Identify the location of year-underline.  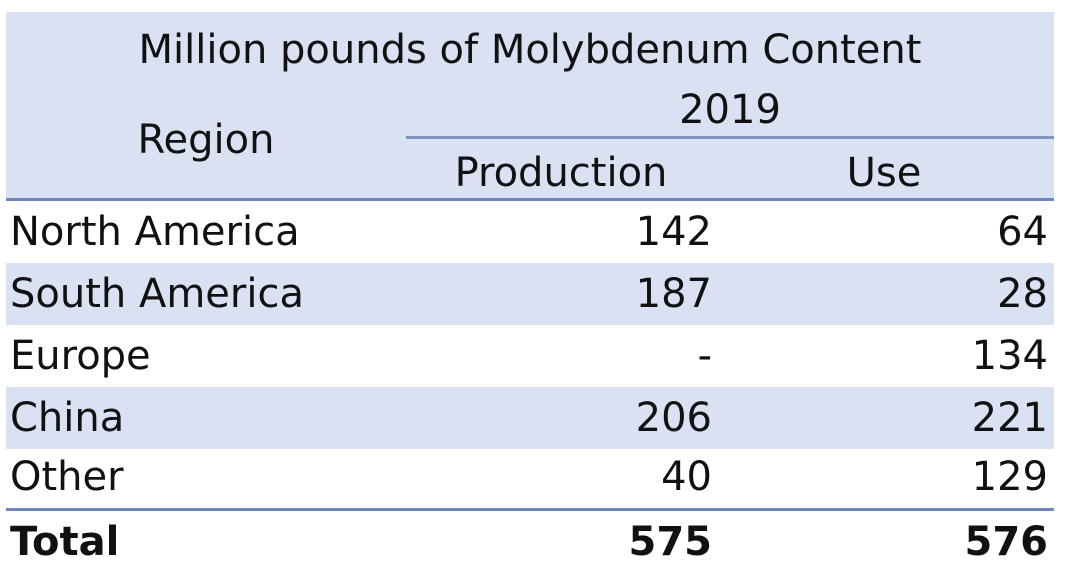
(730, 137).